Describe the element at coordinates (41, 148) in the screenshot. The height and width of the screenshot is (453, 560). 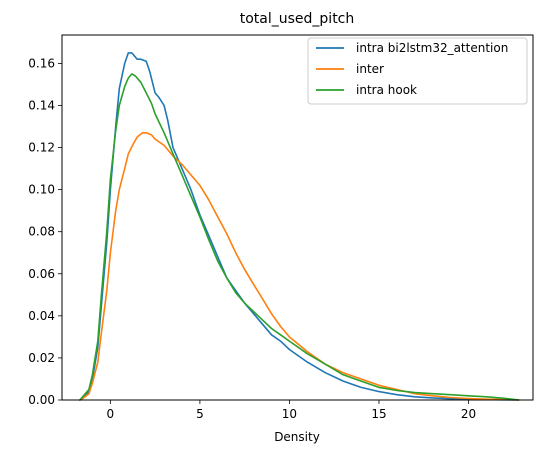
I see `y-tick-label: 0.12` at that location.